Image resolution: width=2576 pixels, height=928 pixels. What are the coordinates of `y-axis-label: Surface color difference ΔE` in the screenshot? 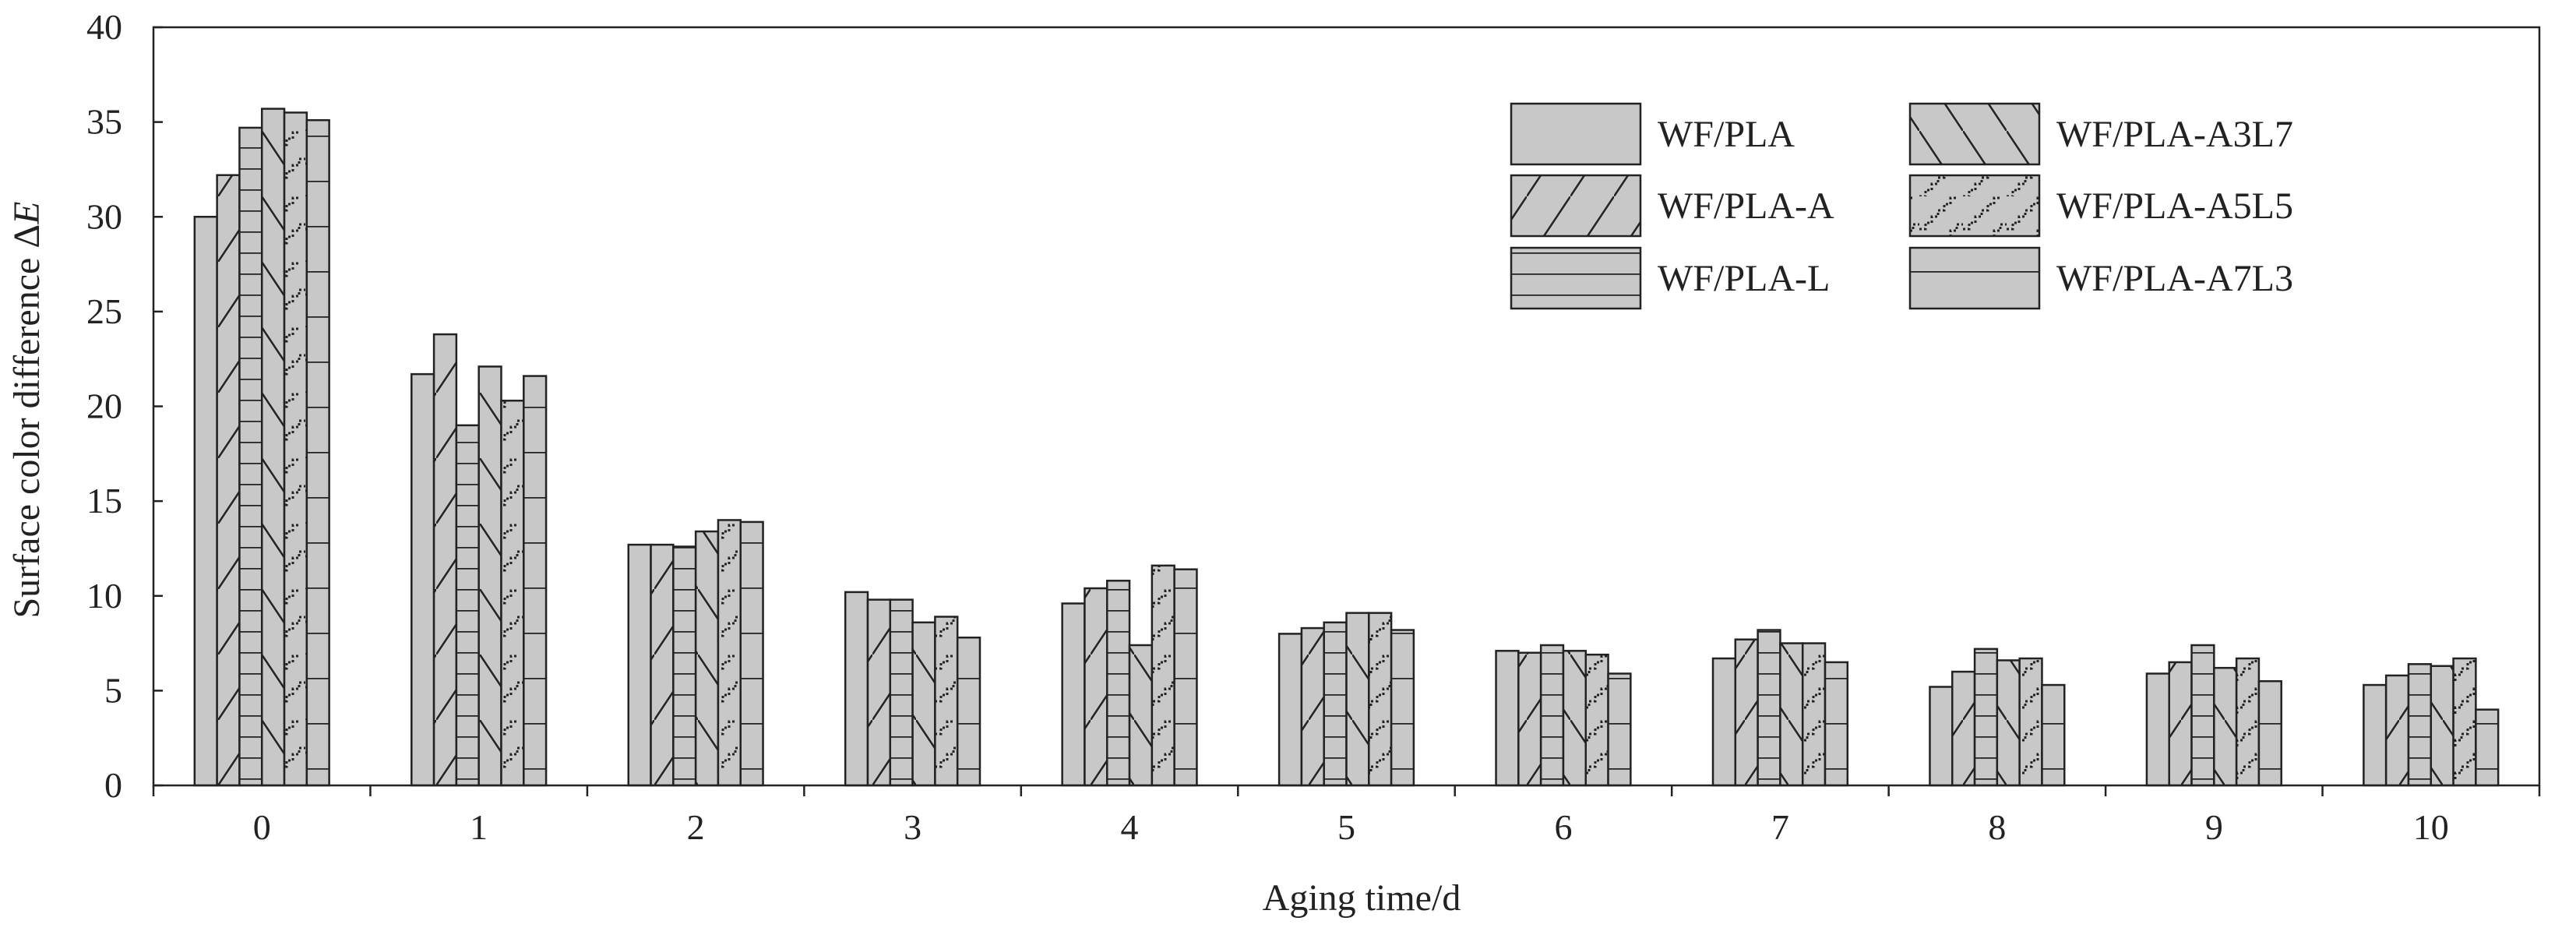 It's located at (27, 409).